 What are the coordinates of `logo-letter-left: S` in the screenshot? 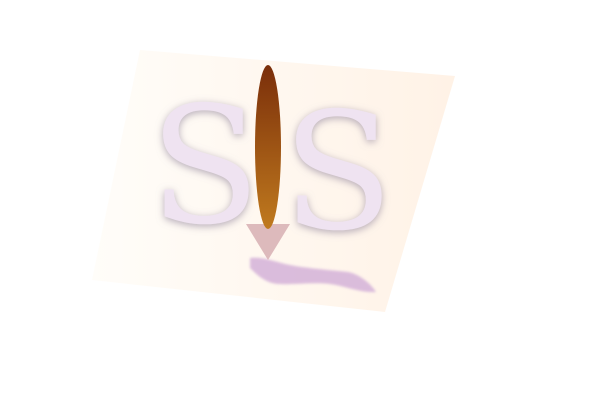 It's located at (205, 167).